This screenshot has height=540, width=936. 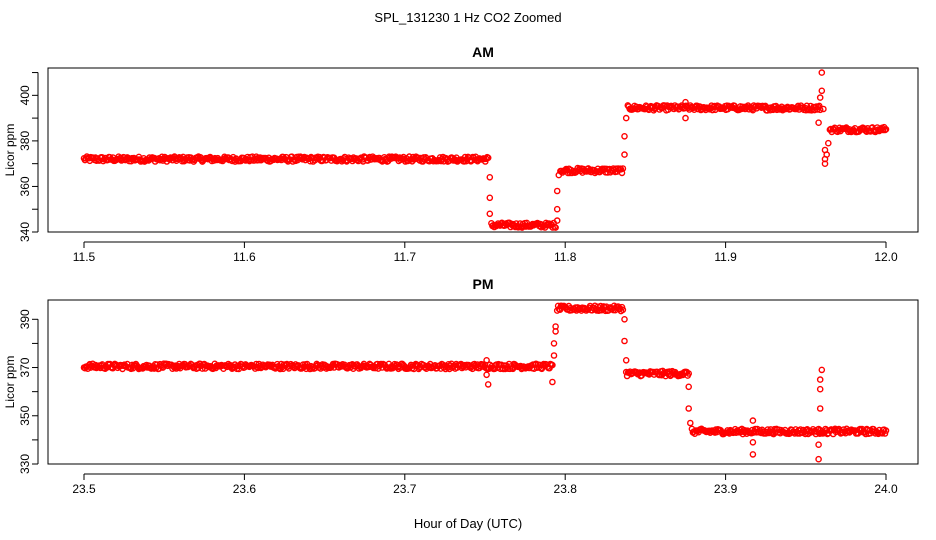 What do you see at coordinates (483, 284) in the screenshot?
I see `panel-title: PM` at bounding box center [483, 284].